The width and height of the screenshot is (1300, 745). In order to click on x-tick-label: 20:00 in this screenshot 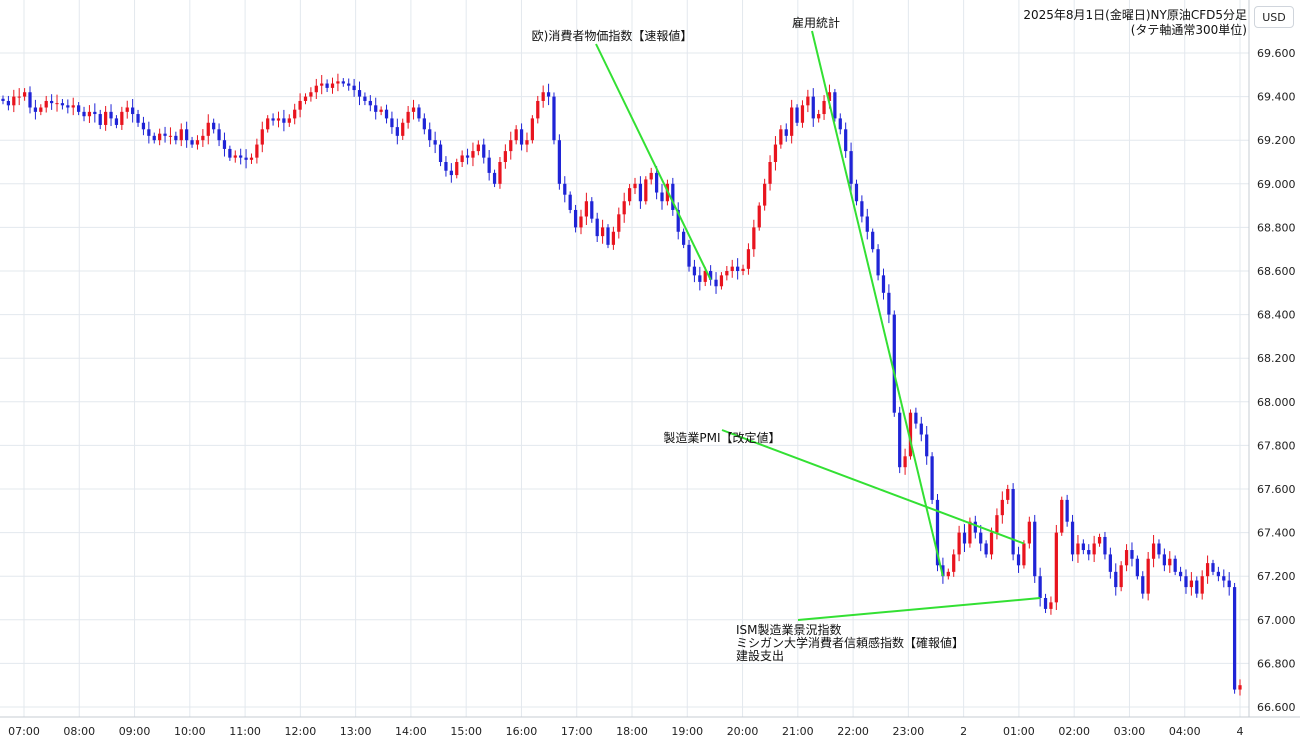, I will do `click(743, 731)`.